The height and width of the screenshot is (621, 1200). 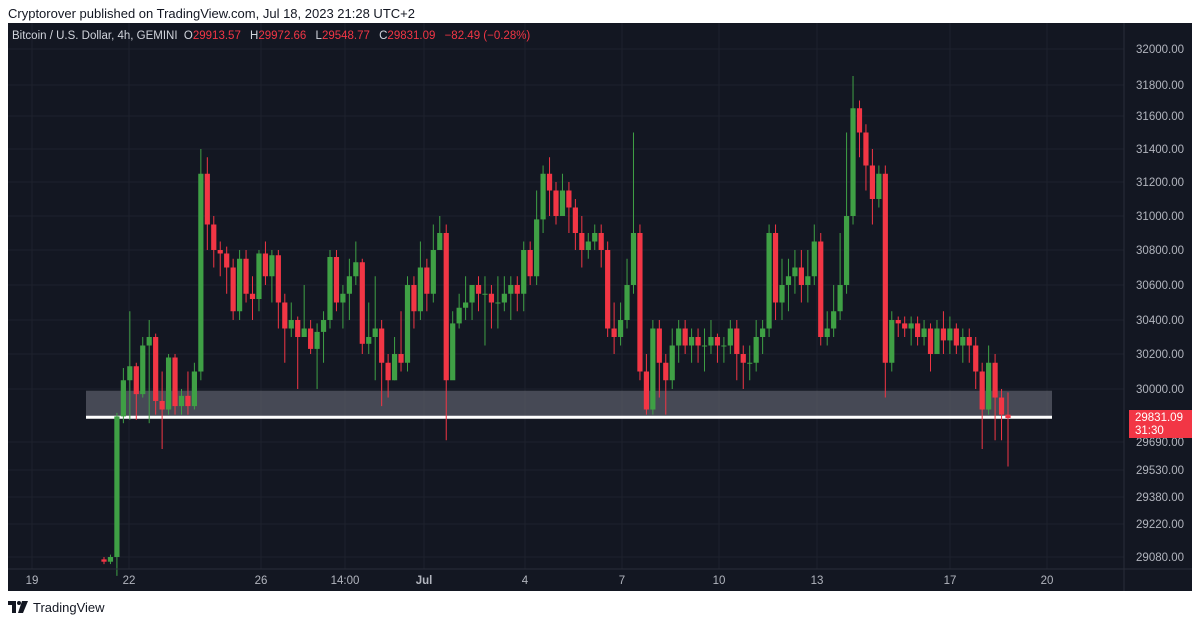 I want to click on legend-close: 29831.09, so click(x=411, y=36).